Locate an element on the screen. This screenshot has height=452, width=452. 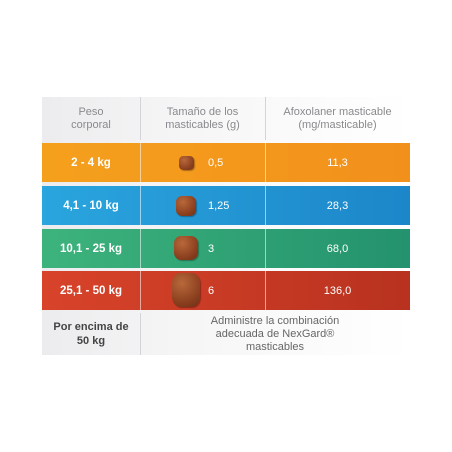
dose: 28,3 is located at coordinates (337, 205).